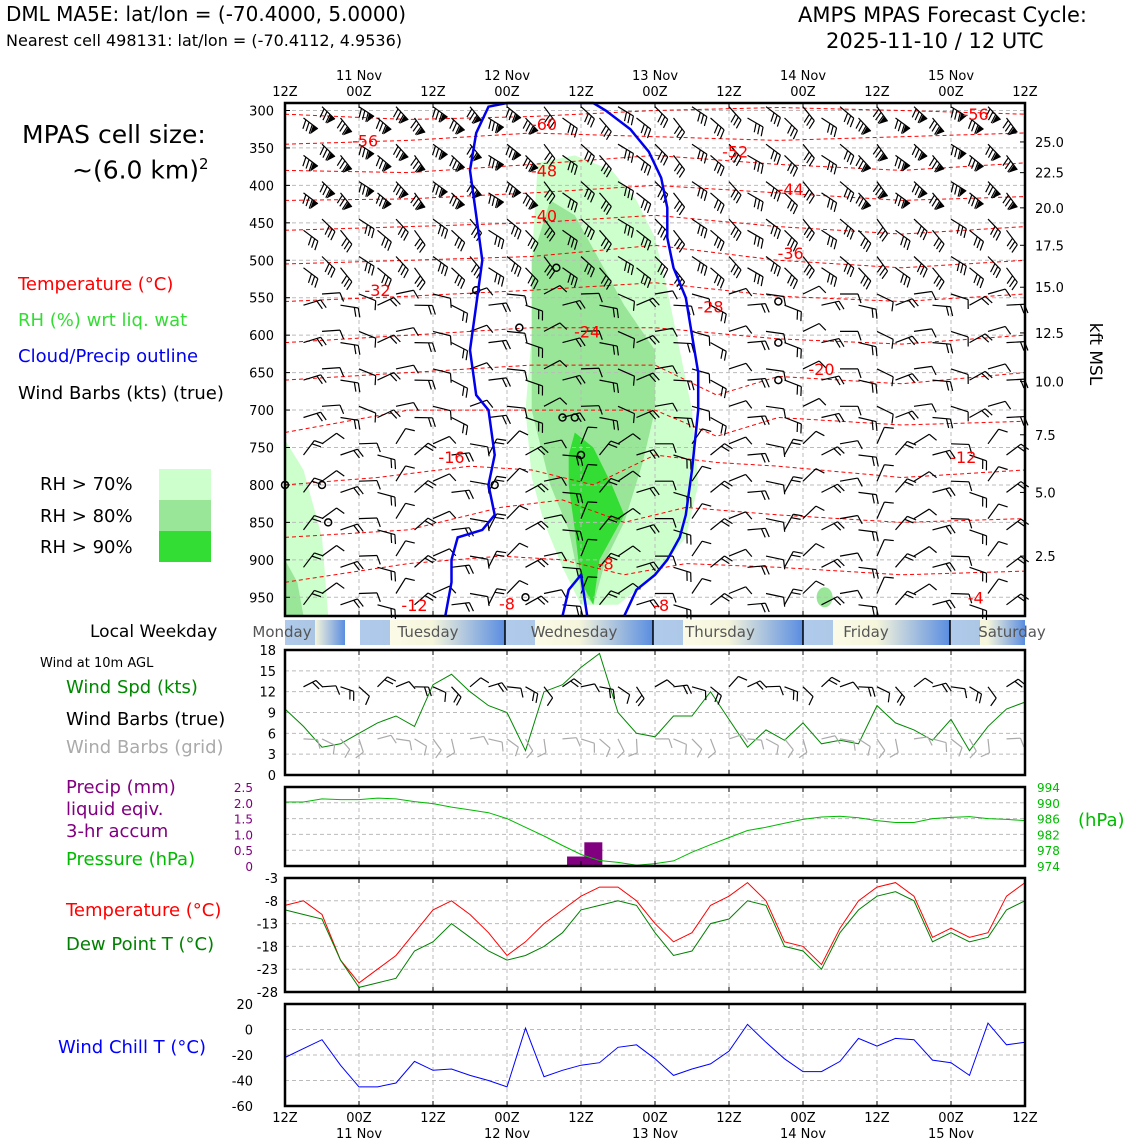  Describe the element at coordinates (1048, 835) in the screenshot. I see `pressure-tick-label: 982` at that location.